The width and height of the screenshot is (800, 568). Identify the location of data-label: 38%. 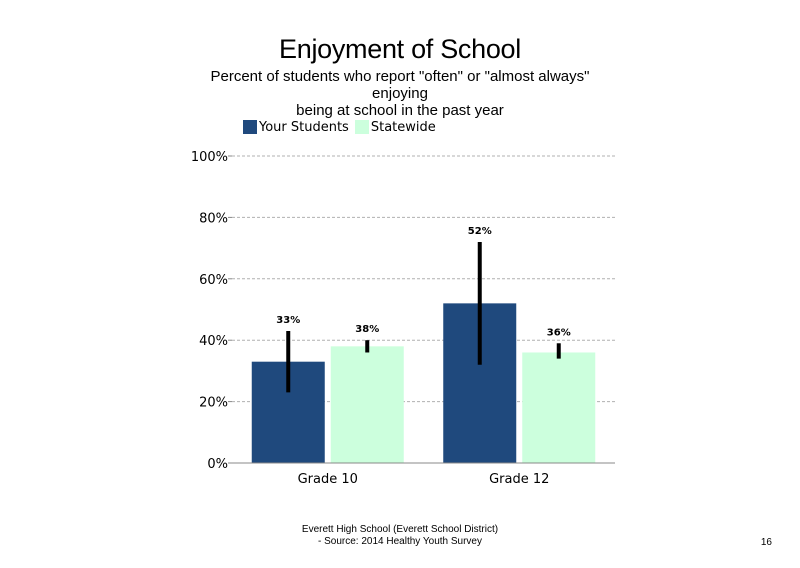
(367, 329).